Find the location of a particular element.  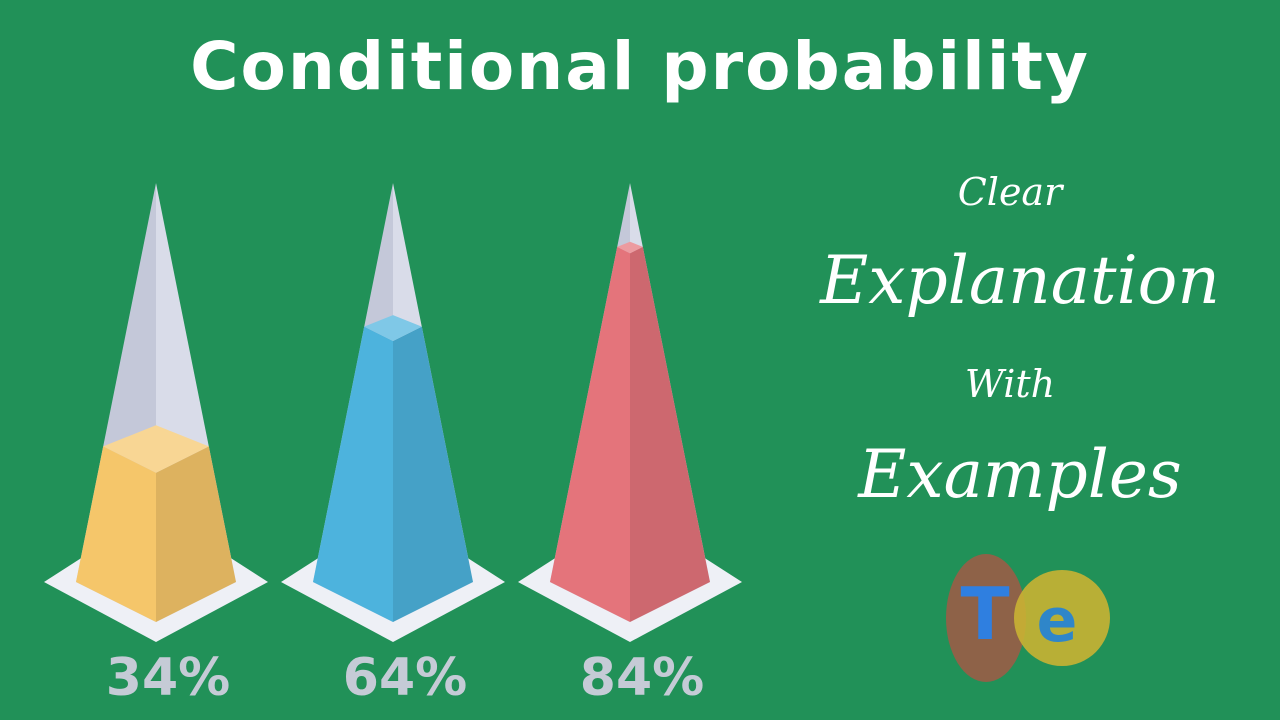

pyramid-label-1: 34% is located at coordinates (168, 678).